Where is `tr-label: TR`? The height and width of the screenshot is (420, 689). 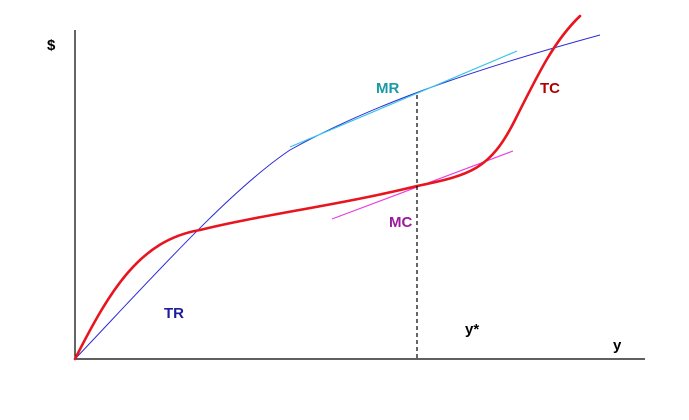 tr-label: TR is located at coordinates (174, 313).